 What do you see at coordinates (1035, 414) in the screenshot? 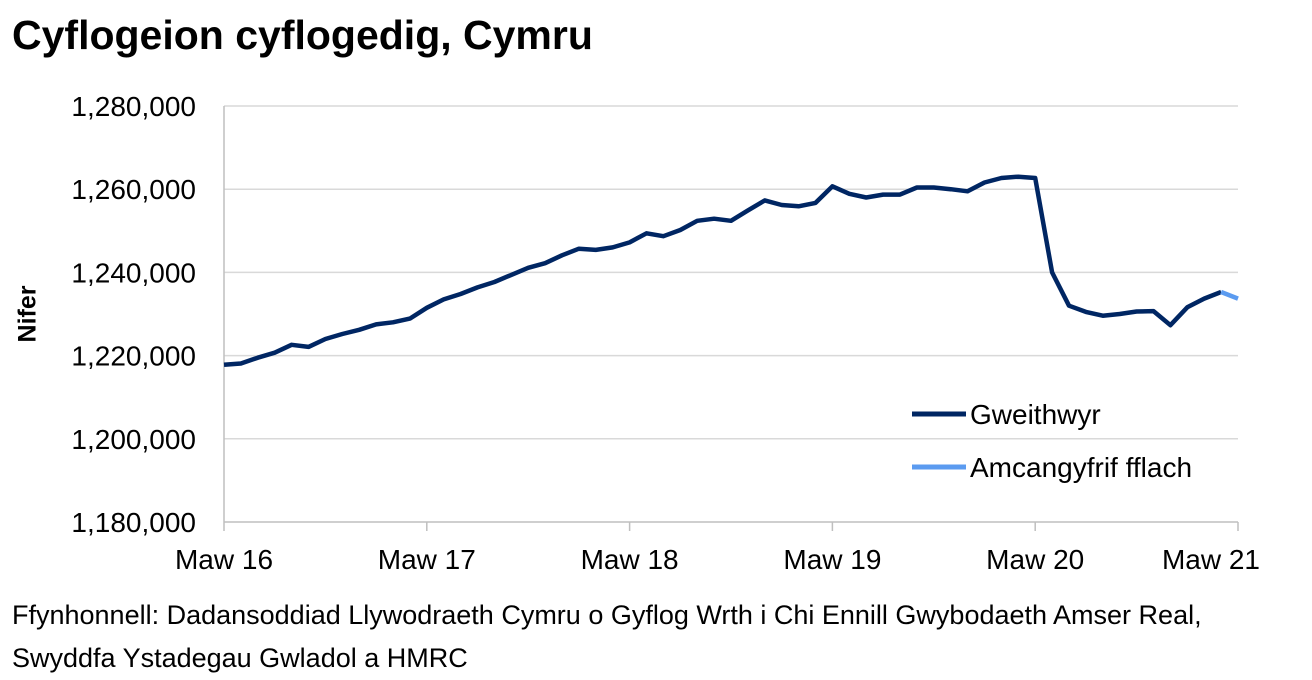
I see `legend-label-gweithwyr: Gweithwyr` at bounding box center [1035, 414].